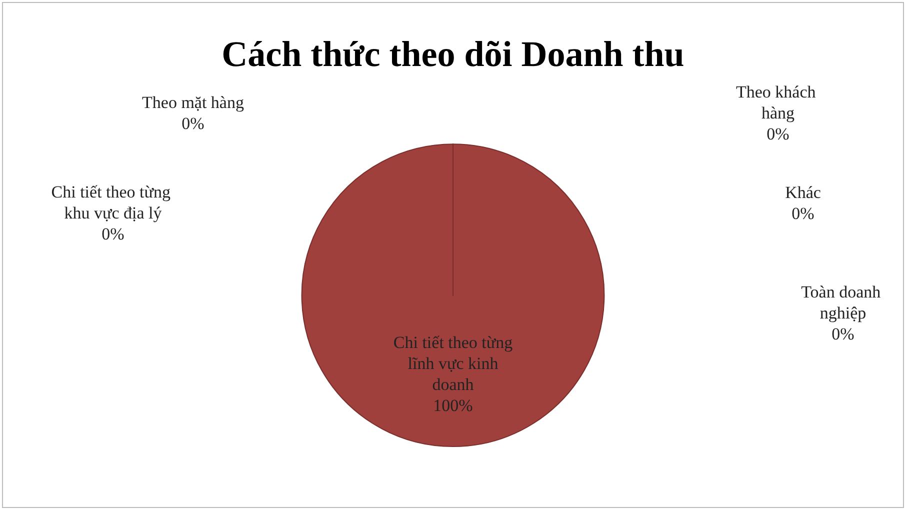 This screenshot has height=512, width=908. What do you see at coordinates (193, 102) in the screenshot?
I see `category-label: Theo mặt hàng` at bounding box center [193, 102].